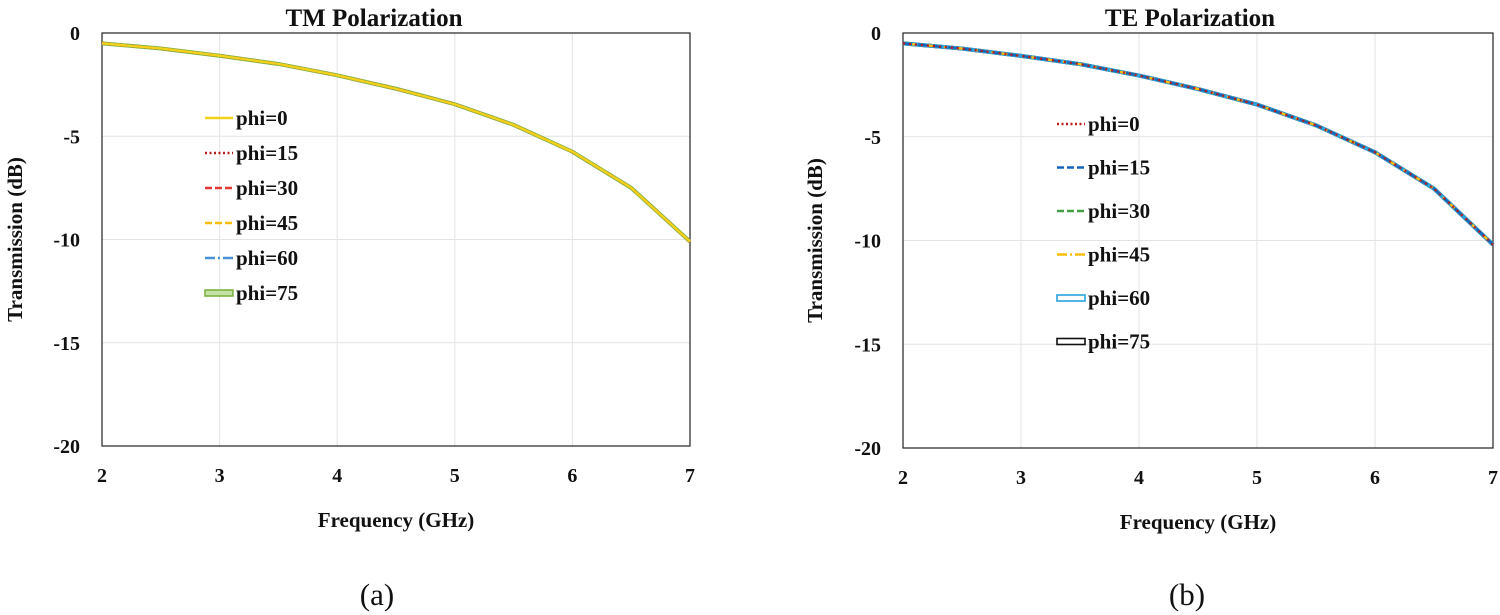  What do you see at coordinates (377, 594) in the screenshot?
I see `subcaption-a: (a)` at bounding box center [377, 594].